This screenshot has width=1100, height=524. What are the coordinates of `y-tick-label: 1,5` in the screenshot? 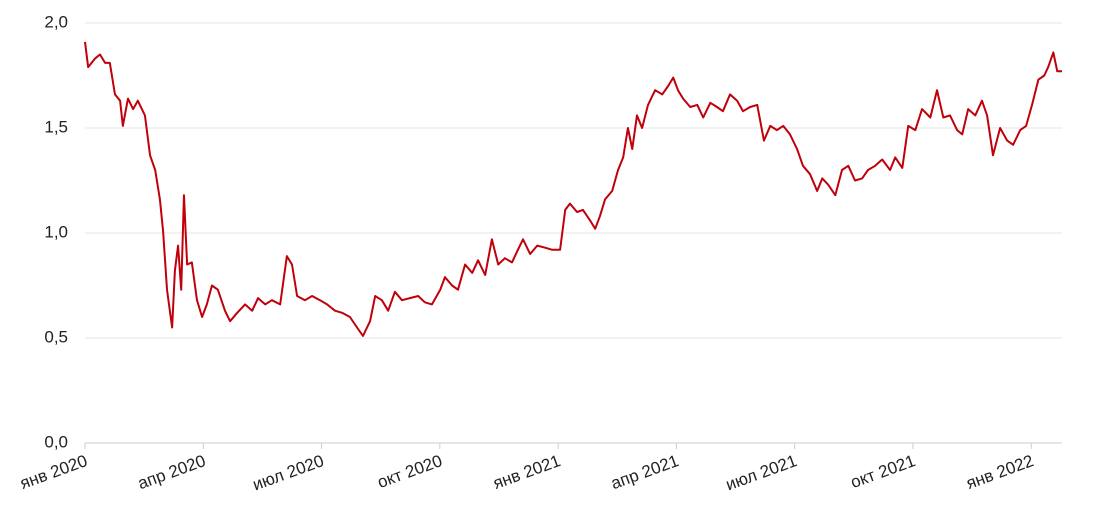 It's located at (56, 126).